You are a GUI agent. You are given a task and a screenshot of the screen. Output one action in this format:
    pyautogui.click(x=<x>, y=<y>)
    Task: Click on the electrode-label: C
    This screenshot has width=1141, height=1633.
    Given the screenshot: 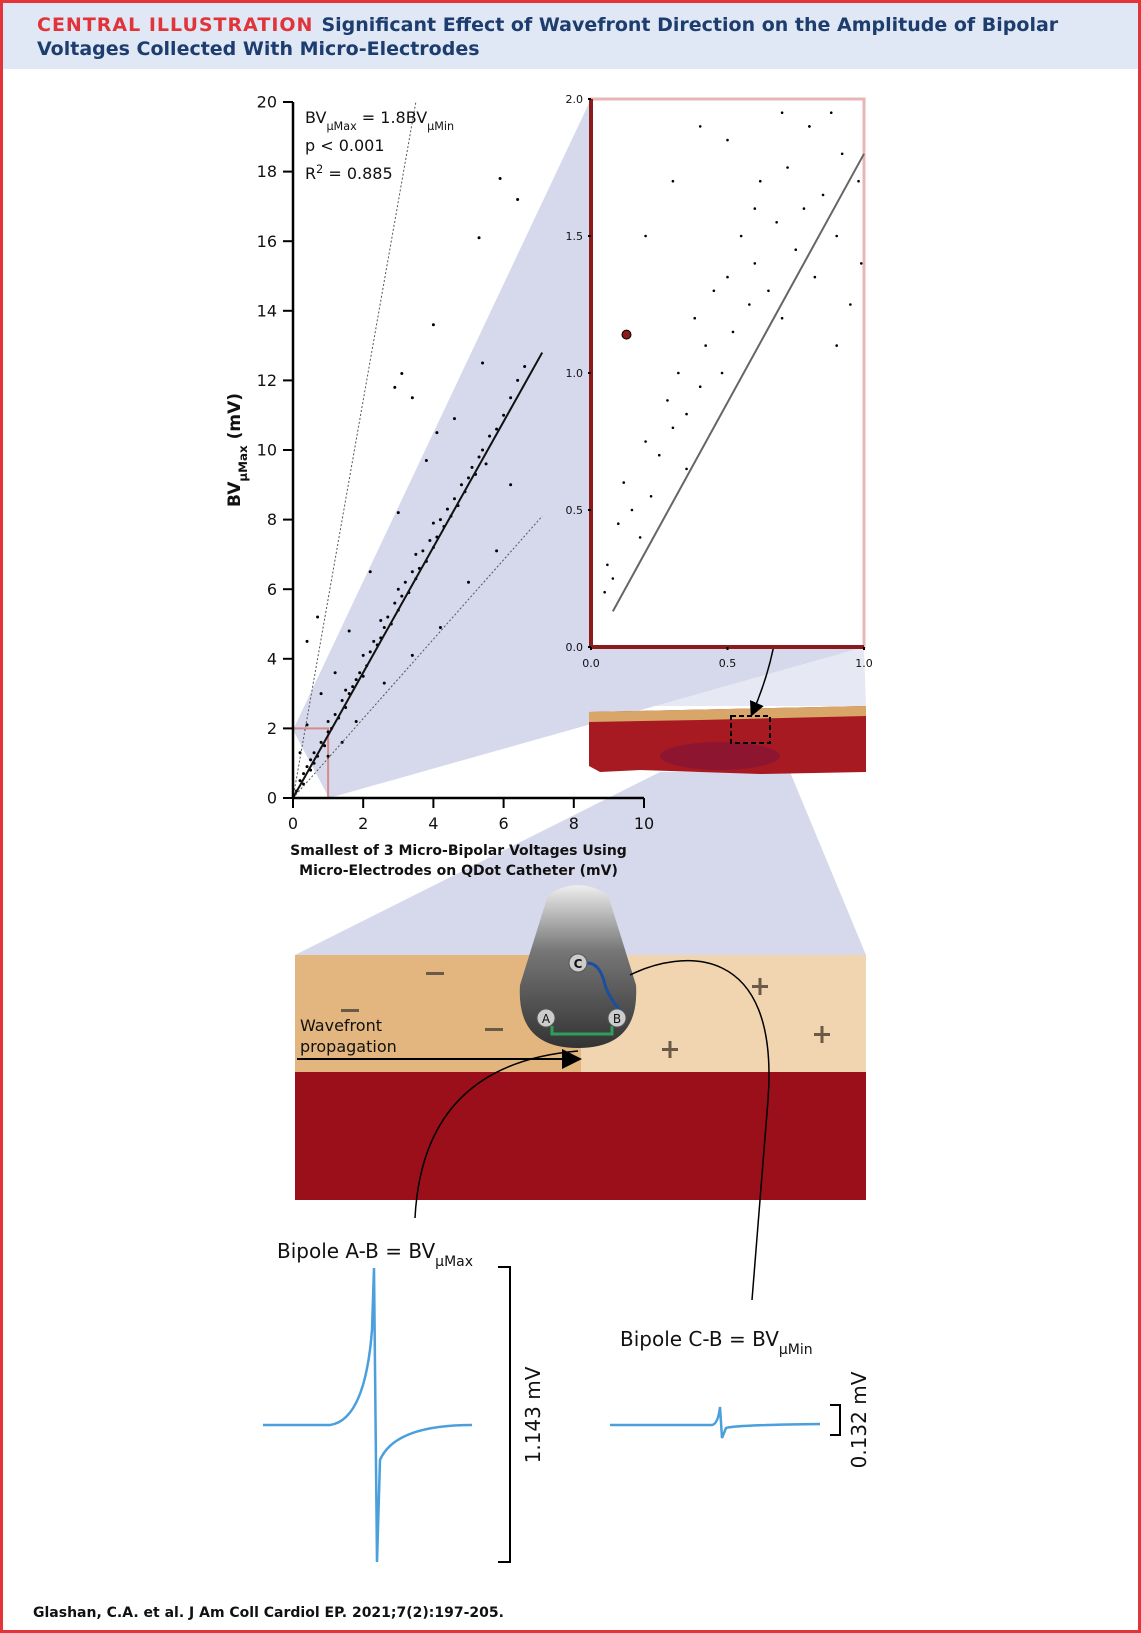 What is the action you would take?
    pyautogui.click(x=578, y=964)
    